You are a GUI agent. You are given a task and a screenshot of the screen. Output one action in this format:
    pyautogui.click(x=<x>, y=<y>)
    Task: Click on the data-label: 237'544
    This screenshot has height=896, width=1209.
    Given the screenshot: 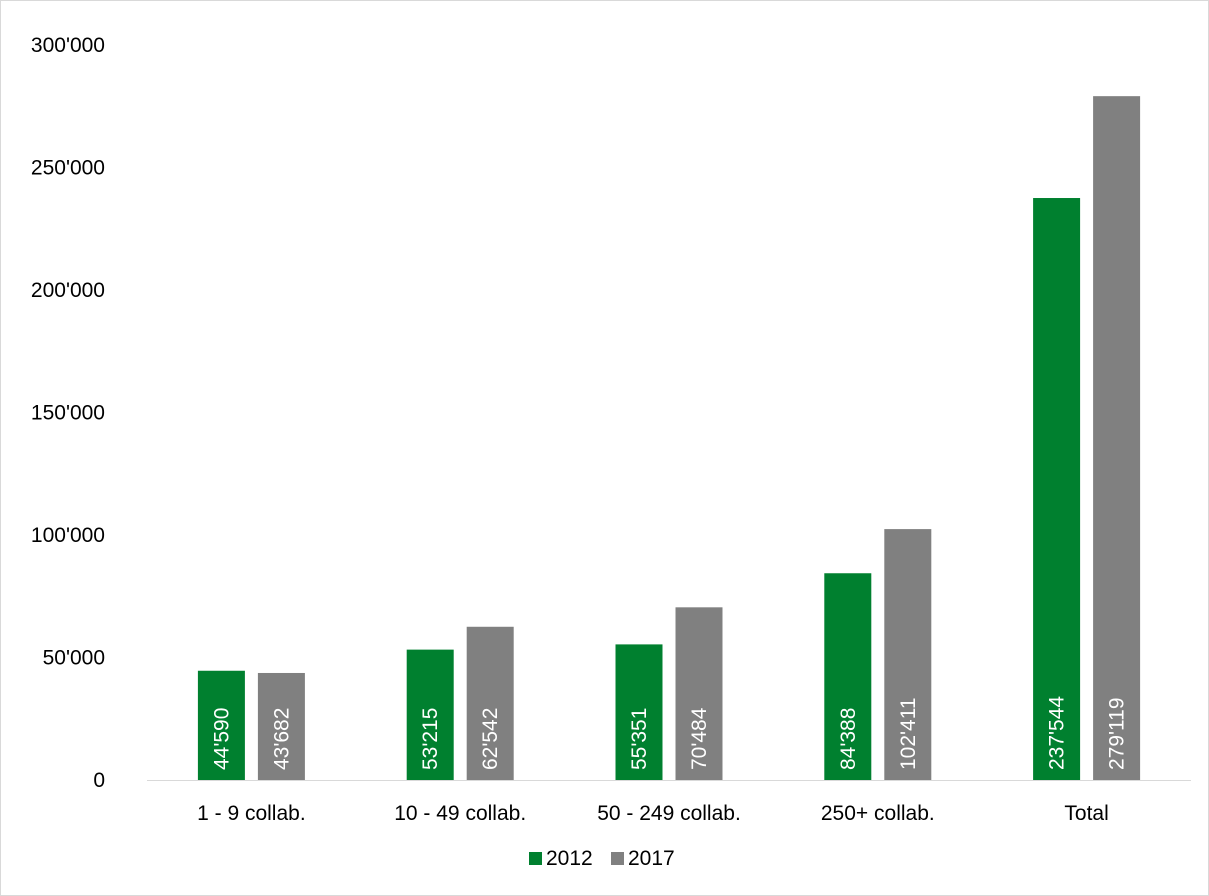 What is the action you would take?
    pyautogui.click(x=1057, y=733)
    